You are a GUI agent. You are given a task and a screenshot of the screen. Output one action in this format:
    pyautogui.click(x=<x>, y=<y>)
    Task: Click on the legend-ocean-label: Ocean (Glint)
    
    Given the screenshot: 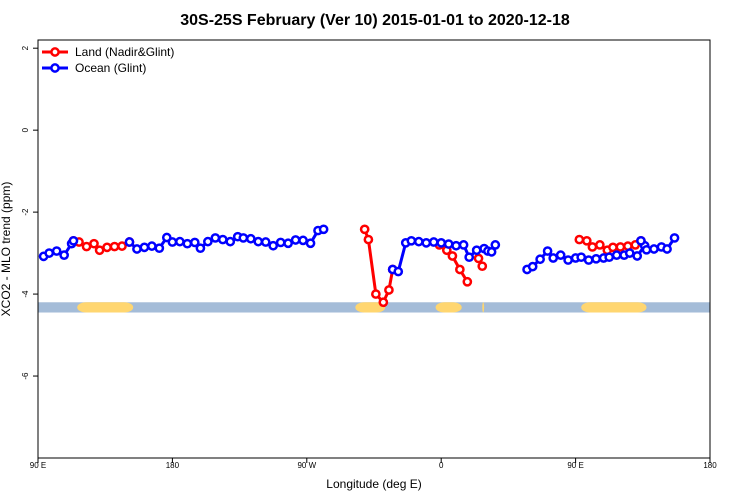 What is the action you would take?
    pyautogui.click(x=110, y=68)
    